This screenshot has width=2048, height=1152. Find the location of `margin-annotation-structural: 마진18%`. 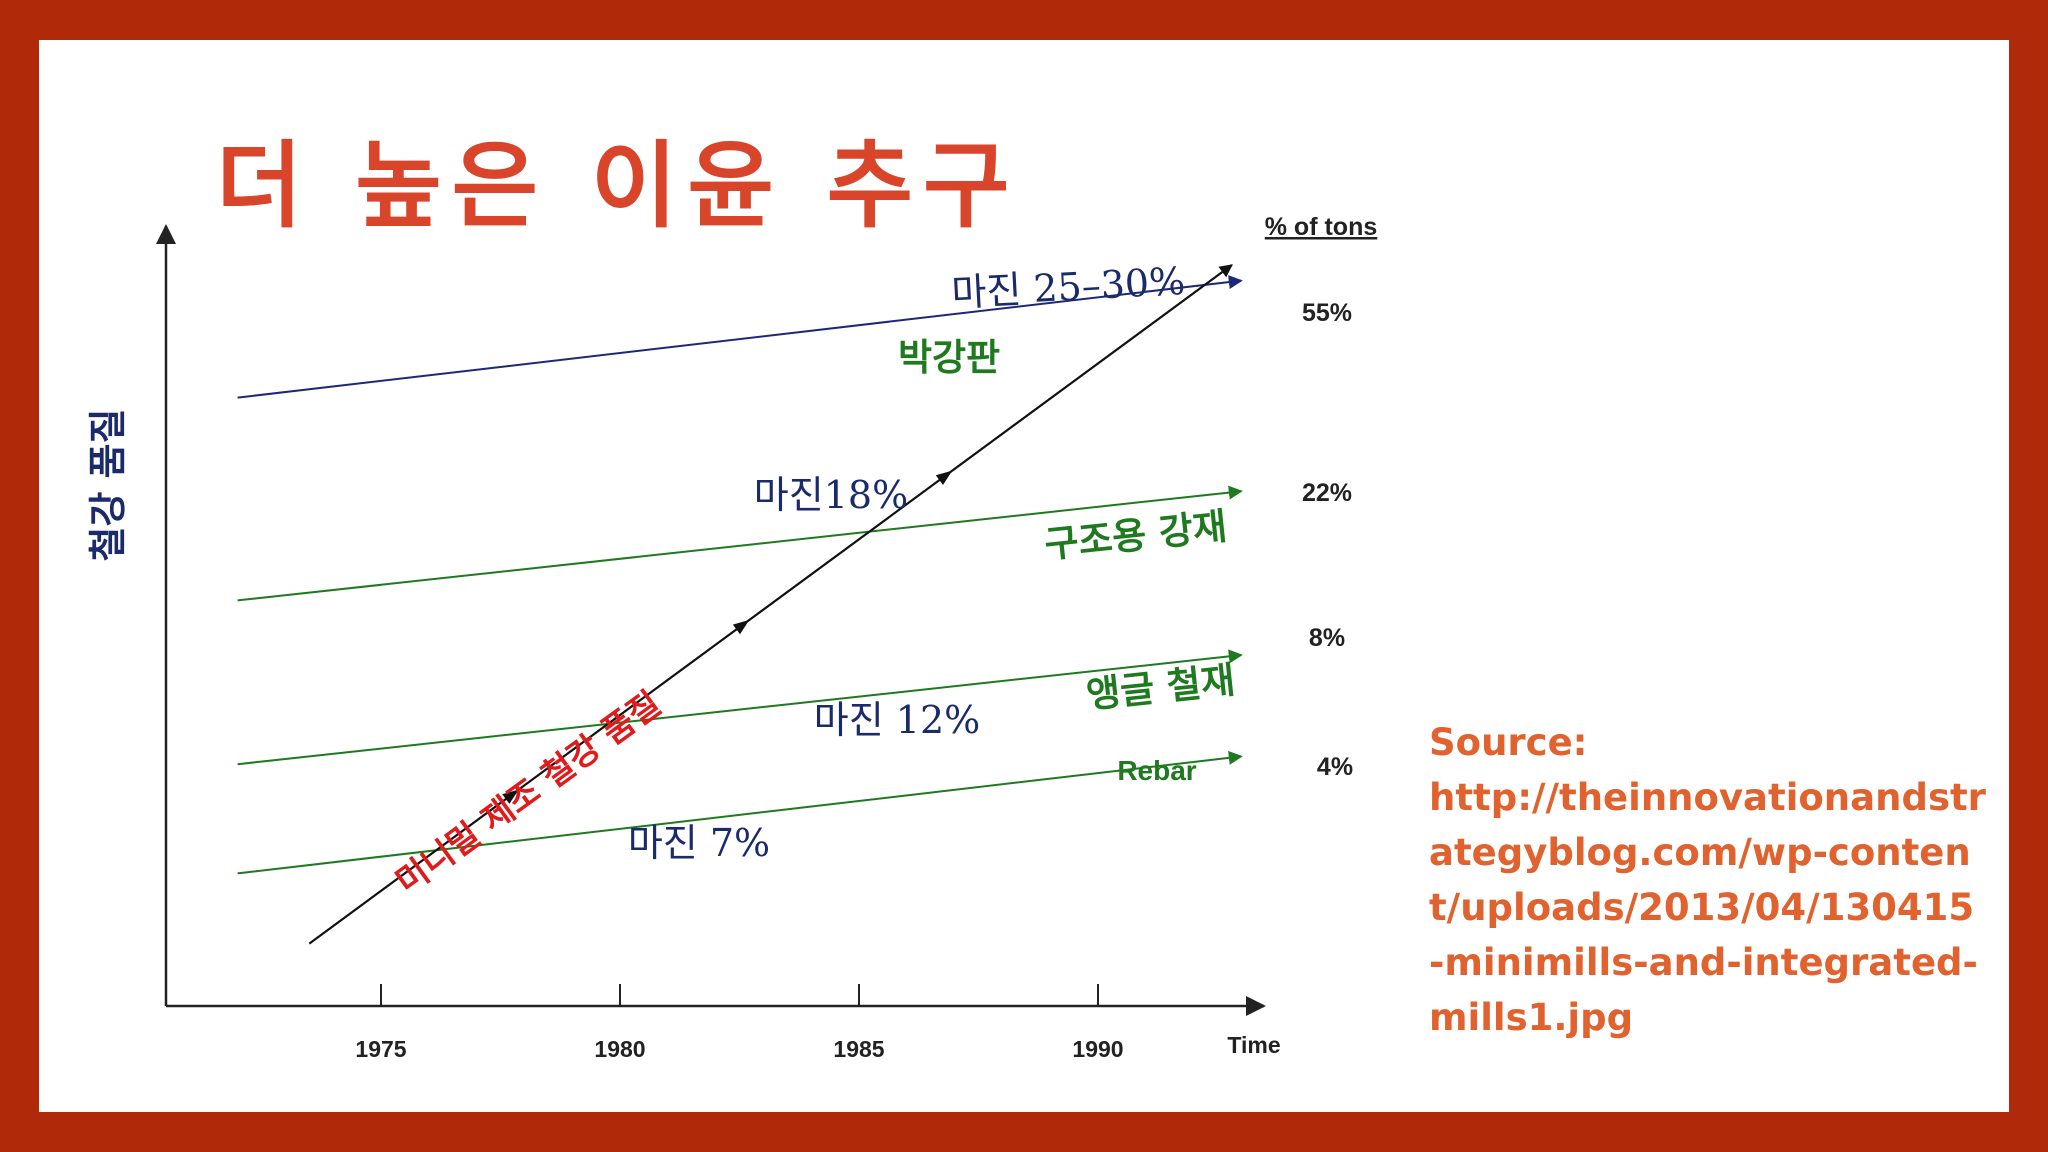

margin-annotation-structural: 마진18% is located at coordinates (831, 495).